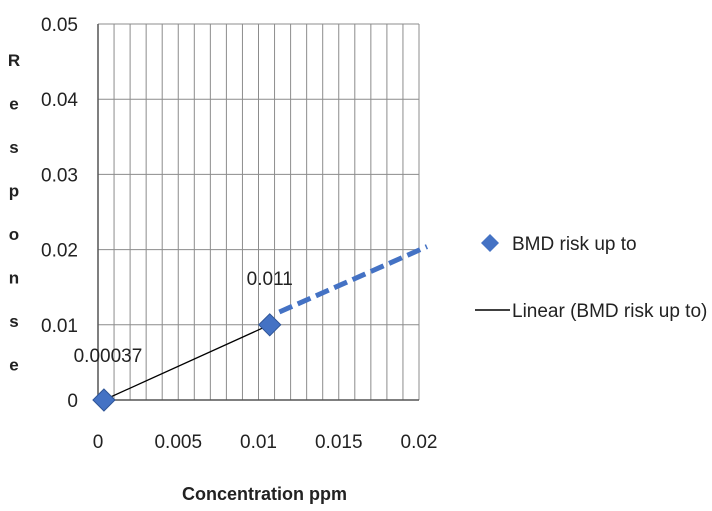 This screenshot has width=712, height=511. What do you see at coordinates (574, 244) in the screenshot?
I see `legend-series-label: BMD risk up to` at bounding box center [574, 244].